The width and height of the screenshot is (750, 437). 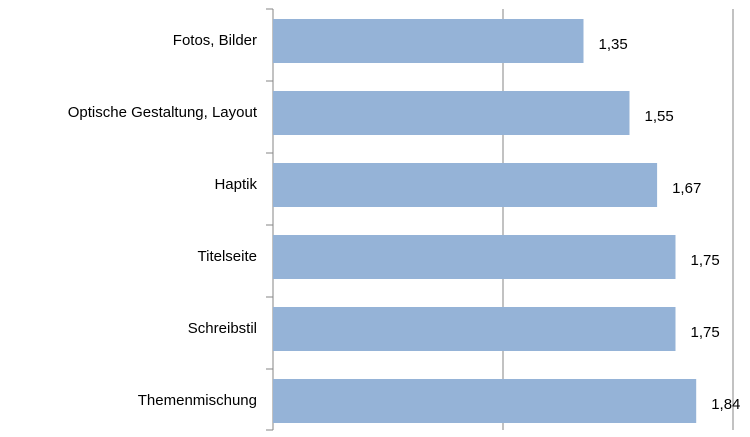 What do you see at coordinates (215, 40) in the screenshot?
I see `category-label: Fotos, Bilder` at bounding box center [215, 40].